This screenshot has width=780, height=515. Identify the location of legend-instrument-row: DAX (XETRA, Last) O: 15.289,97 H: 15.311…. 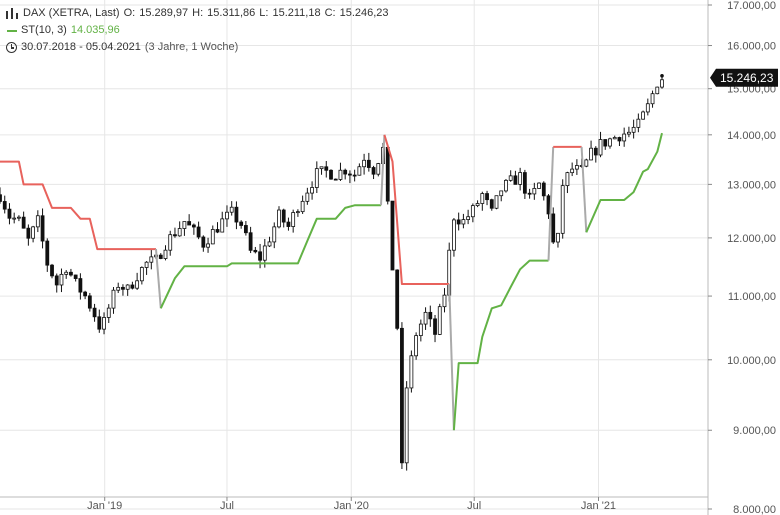
(199, 13).